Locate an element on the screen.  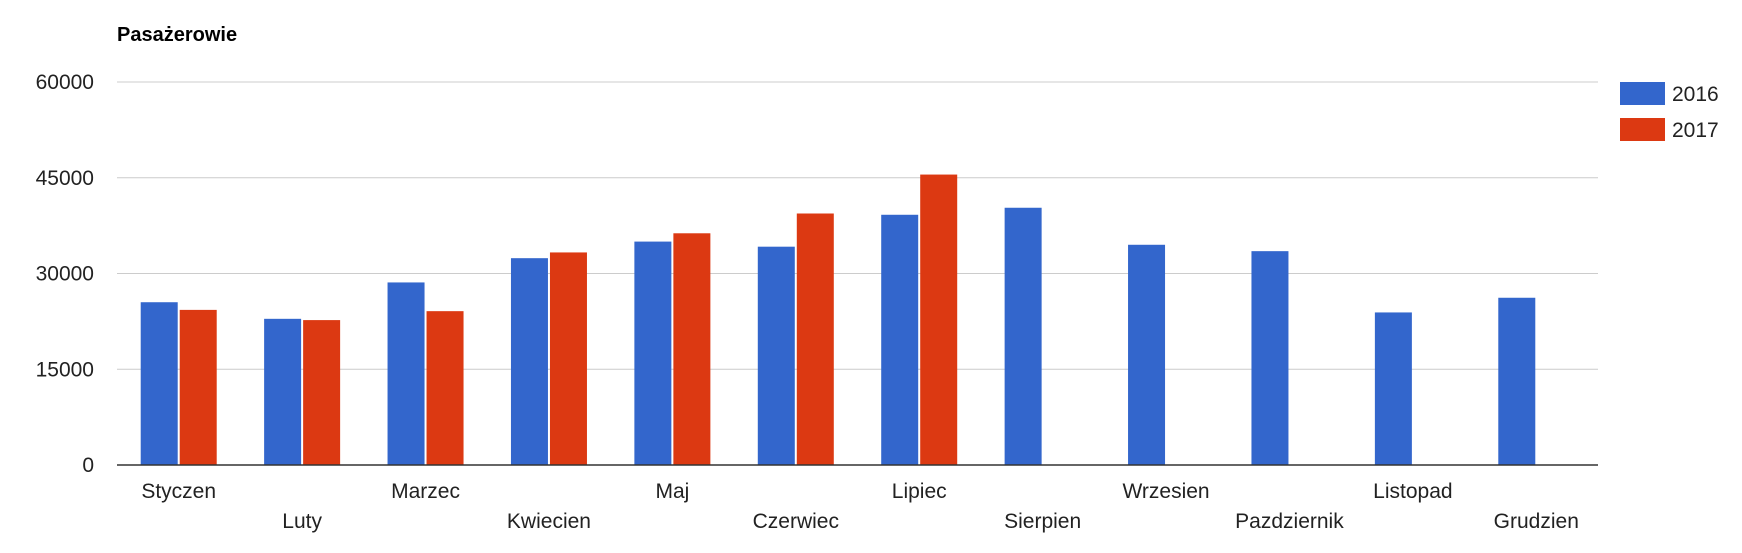
bar-2017-lipiec is located at coordinates (939, 319).